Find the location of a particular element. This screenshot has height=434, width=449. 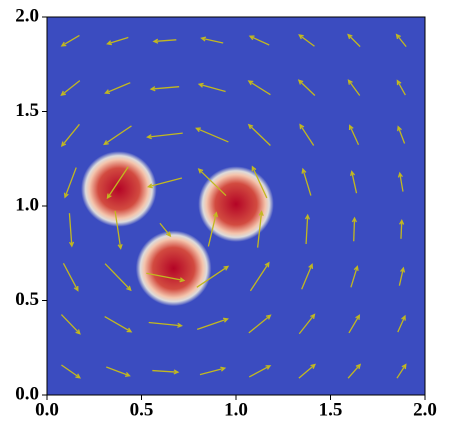

y-tick-label: 0.0 is located at coordinates (27, 393).